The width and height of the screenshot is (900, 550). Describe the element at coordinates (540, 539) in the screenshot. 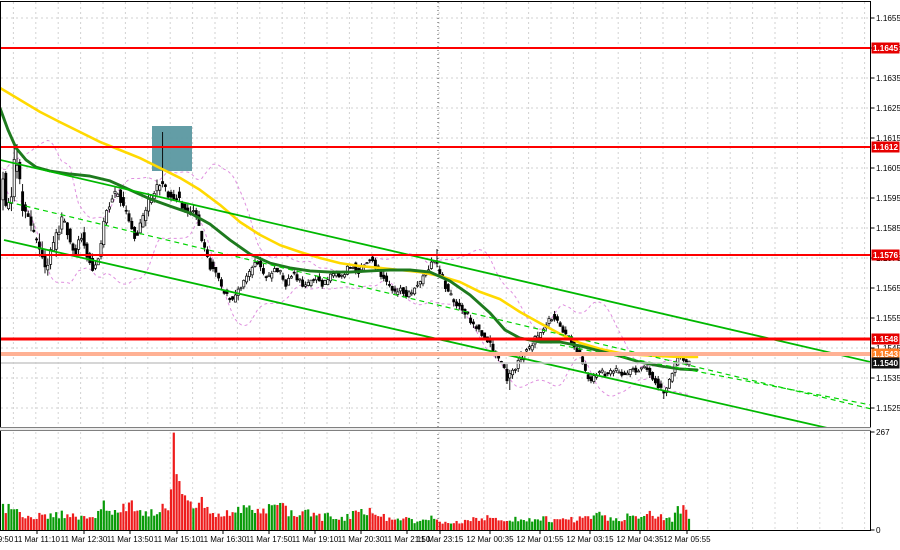

I see `time-tick-label: 12 Mar 01:55` at that location.